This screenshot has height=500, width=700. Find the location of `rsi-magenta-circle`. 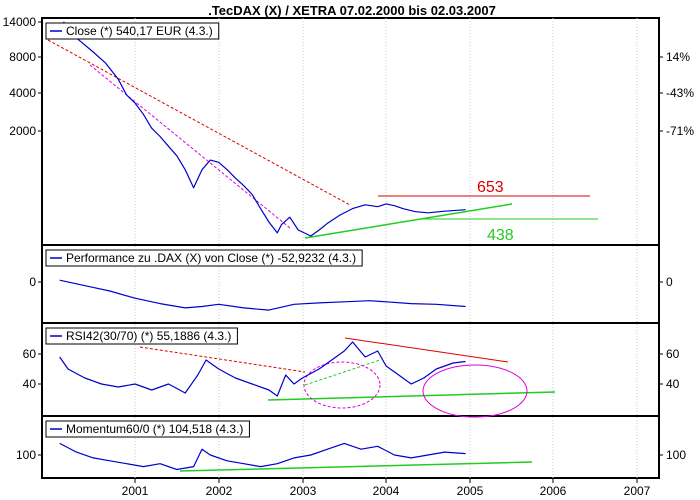

rsi-magenta-circle is located at coordinates (475, 391).